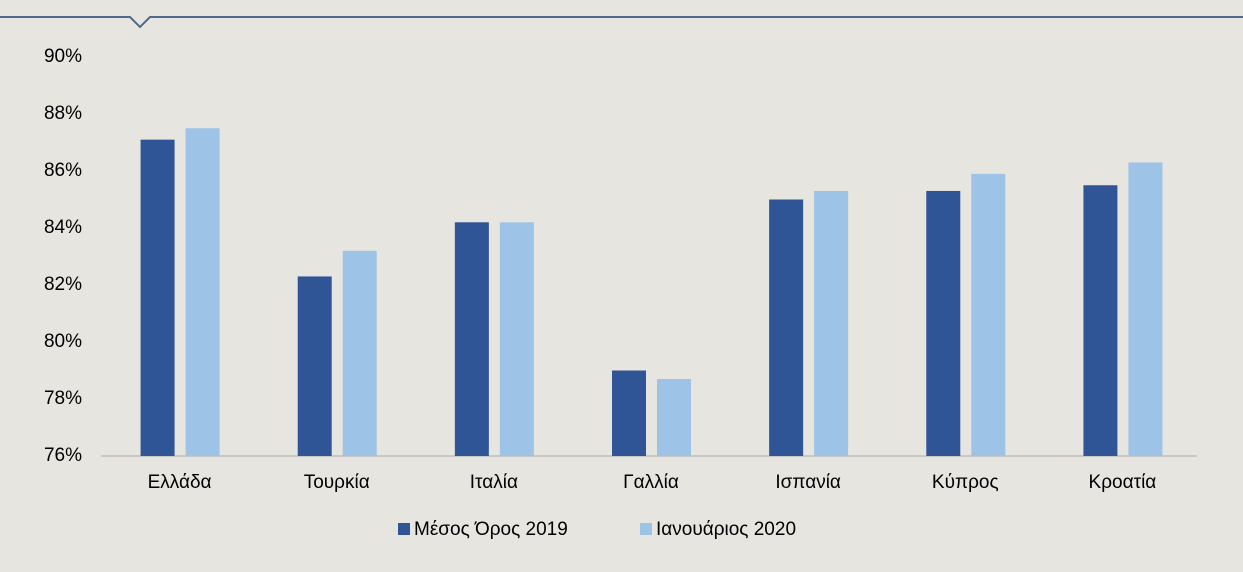  Describe the element at coordinates (63, 170) in the screenshot. I see `y-tick-label: 86%` at that location.